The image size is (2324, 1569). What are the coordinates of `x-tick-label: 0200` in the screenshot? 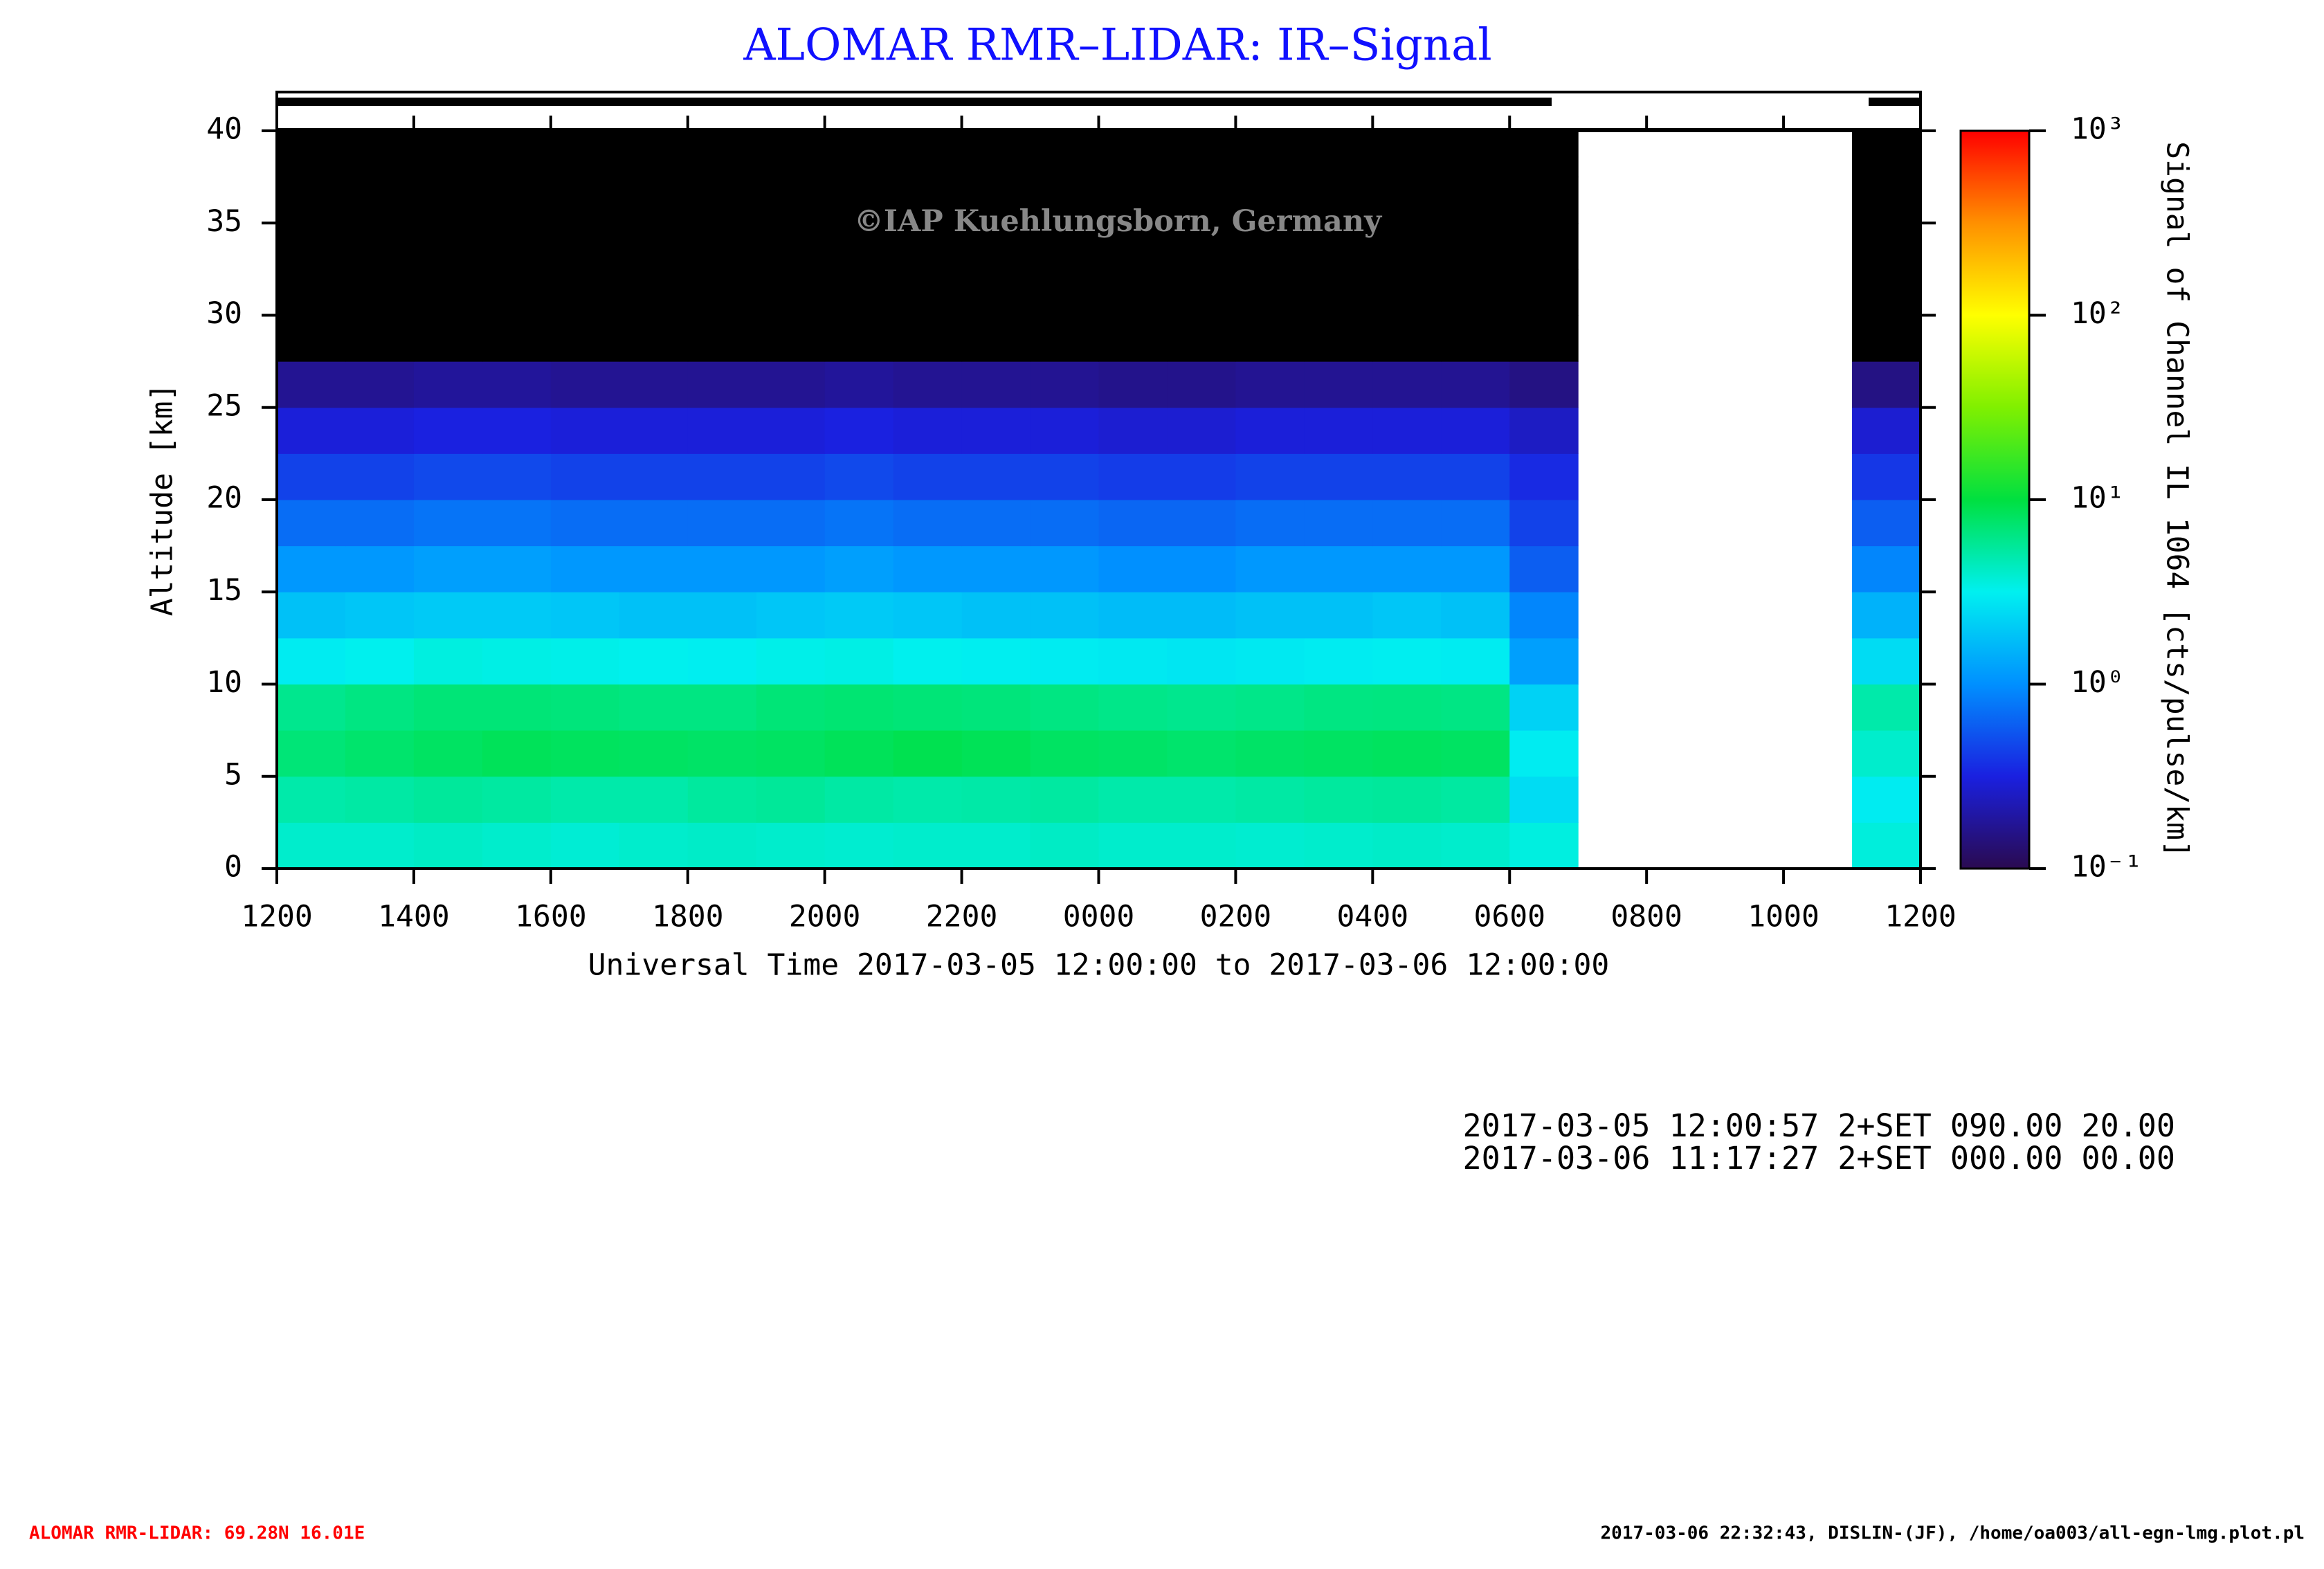 It's located at (1236, 917).